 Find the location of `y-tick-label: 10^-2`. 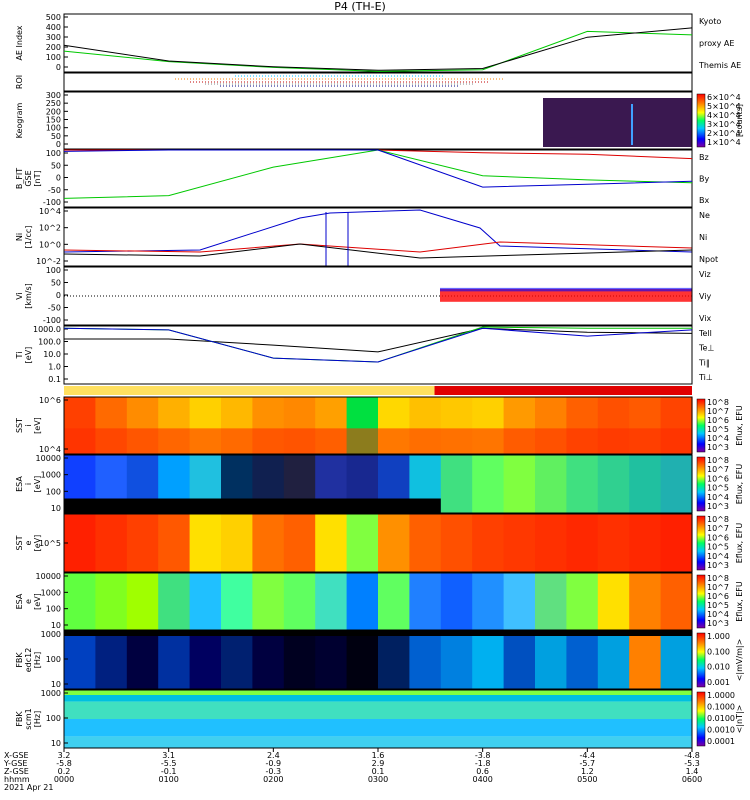

y-tick-label: 10^-2 is located at coordinates (48, 261).